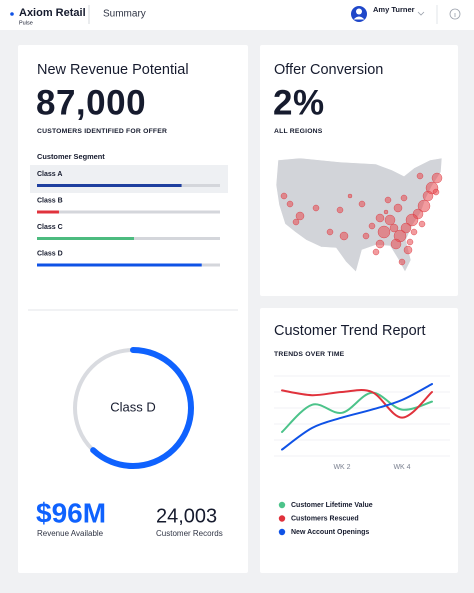  I want to click on avatar-head, so click(359, 11).